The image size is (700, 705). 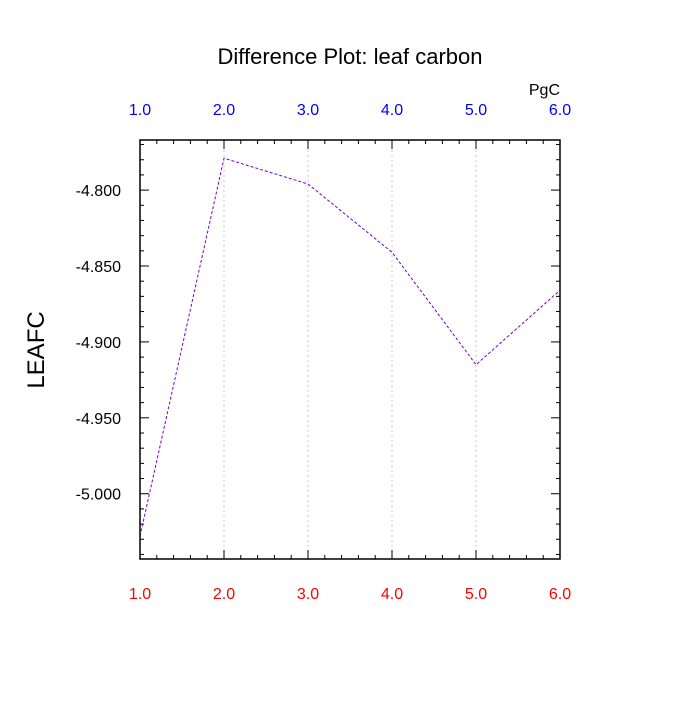 What do you see at coordinates (350, 56) in the screenshot?
I see `chart-title: Difference Plot: leaf carbon` at bounding box center [350, 56].